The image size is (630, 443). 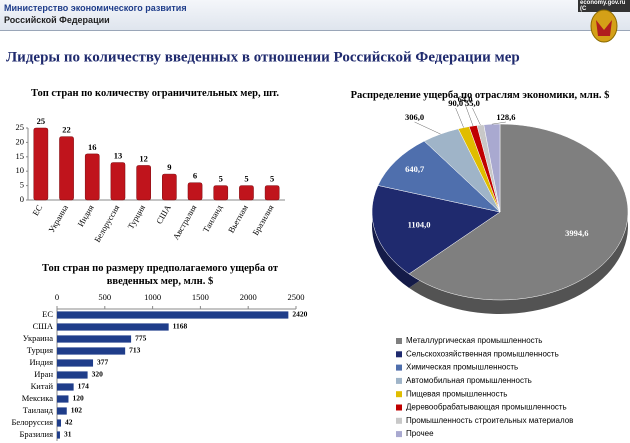 I want to click on y-tick-label: 20, so click(x=20, y=141).